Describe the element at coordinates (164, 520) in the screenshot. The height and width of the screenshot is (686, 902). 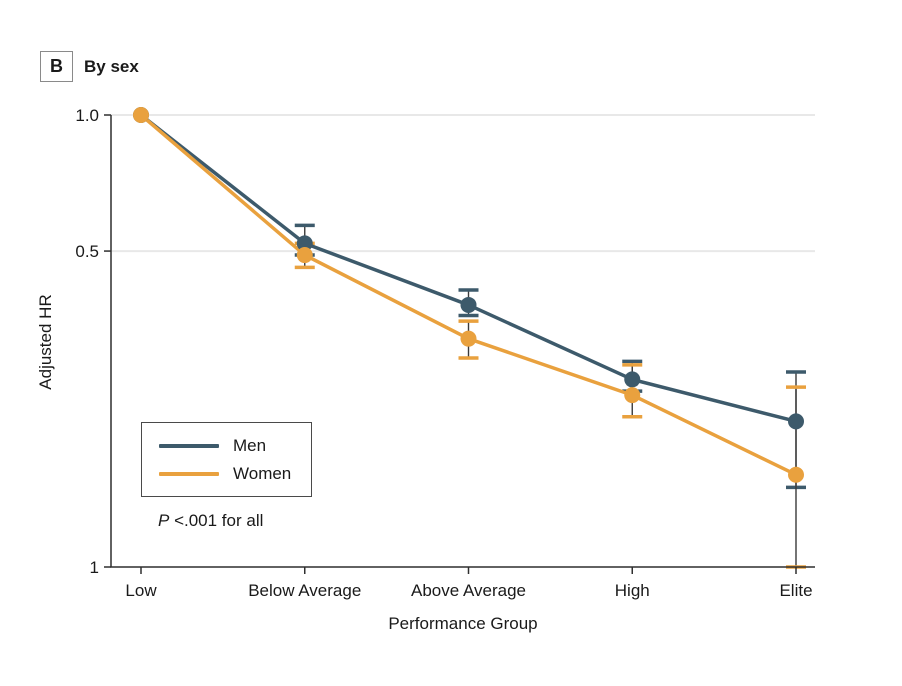
I see `p-value-symbol: P` at that location.